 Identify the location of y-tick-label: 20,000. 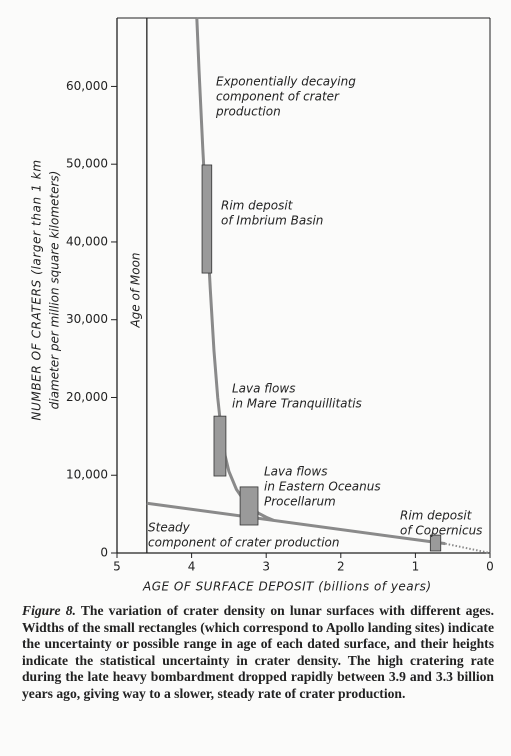
(87, 397).